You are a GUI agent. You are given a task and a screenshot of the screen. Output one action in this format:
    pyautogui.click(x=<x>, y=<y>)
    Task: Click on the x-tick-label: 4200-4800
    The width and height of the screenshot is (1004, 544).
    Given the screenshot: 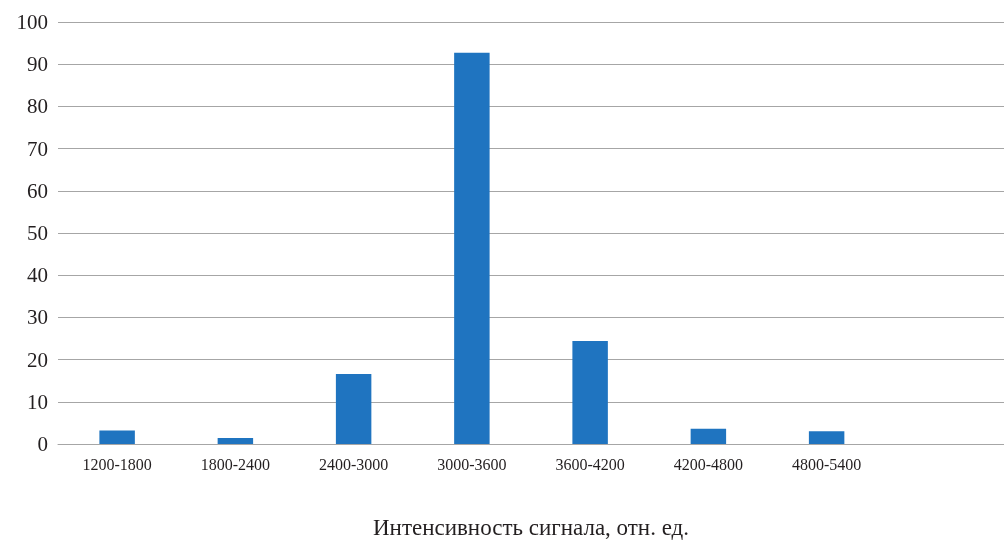 What is the action you would take?
    pyautogui.click(x=708, y=464)
    